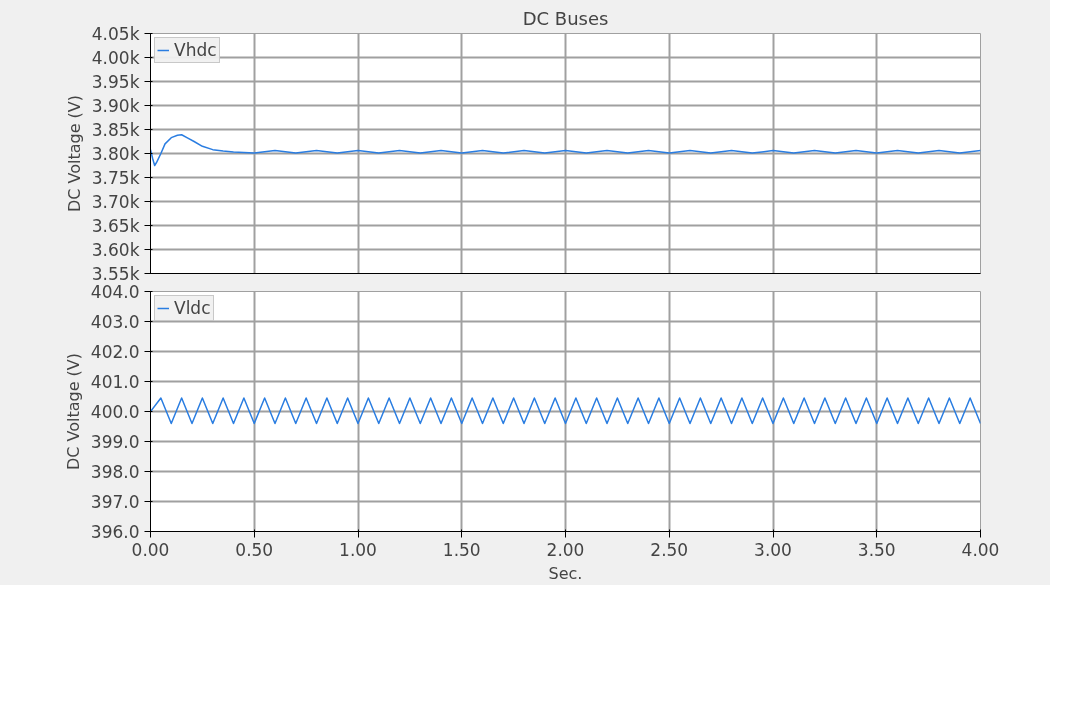  What do you see at coordinates (773, 549) in the screenshot?
I see `x-tick-label: 3.00` at bounding box center [773, 549].